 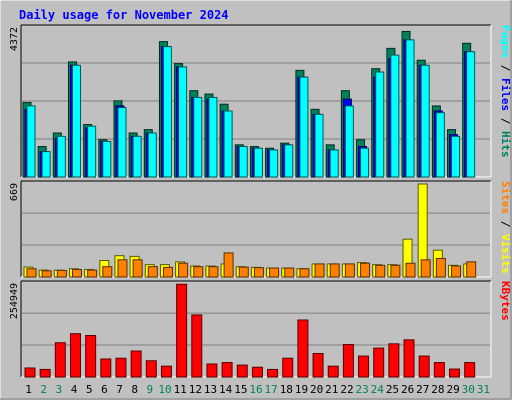 I want to click on day-label-7: 7, so click(x=119, y=389).